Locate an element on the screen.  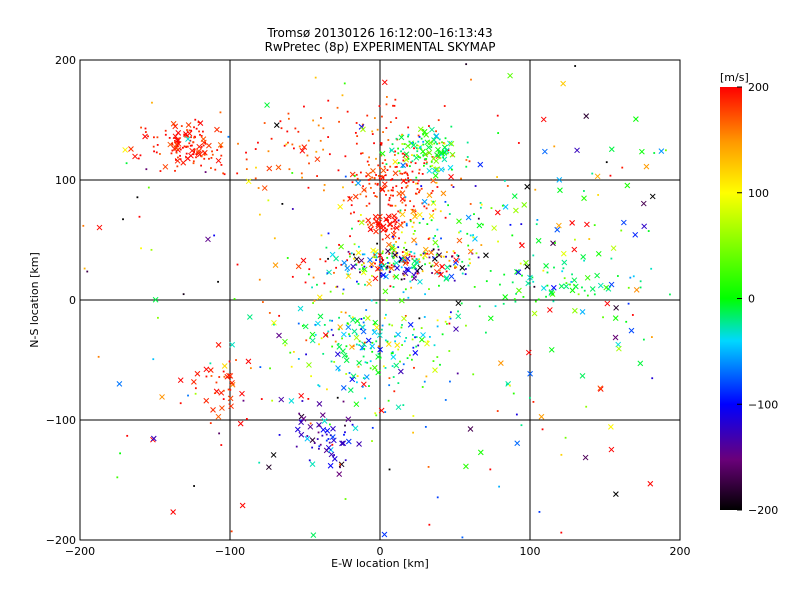
x-tick-label: 0 is located at coordinates (380, 551).